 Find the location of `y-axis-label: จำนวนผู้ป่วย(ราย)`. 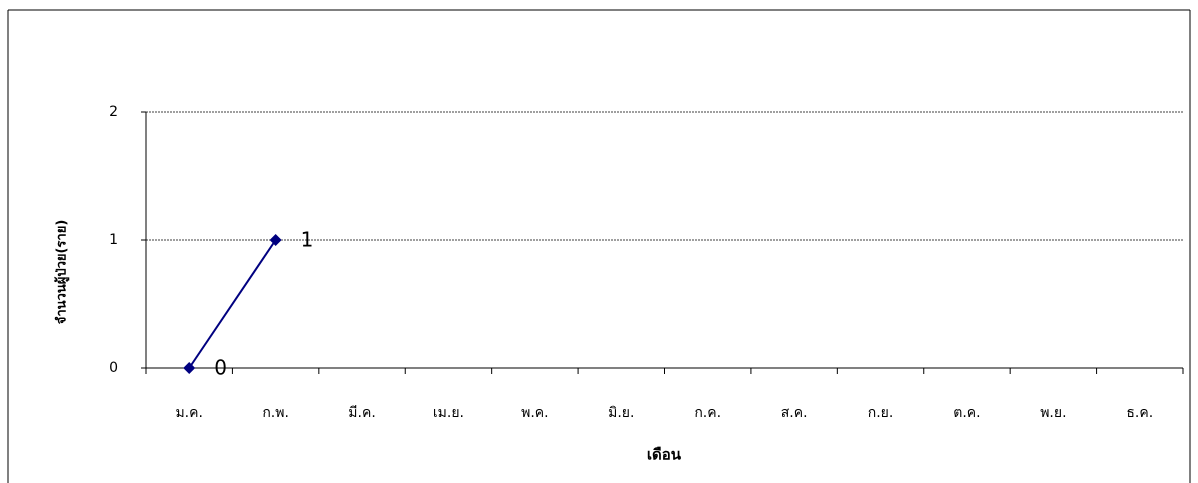

y-axis-label: จำนวนผู้ป่วย(ราย) is located at coordinates (62, 272).